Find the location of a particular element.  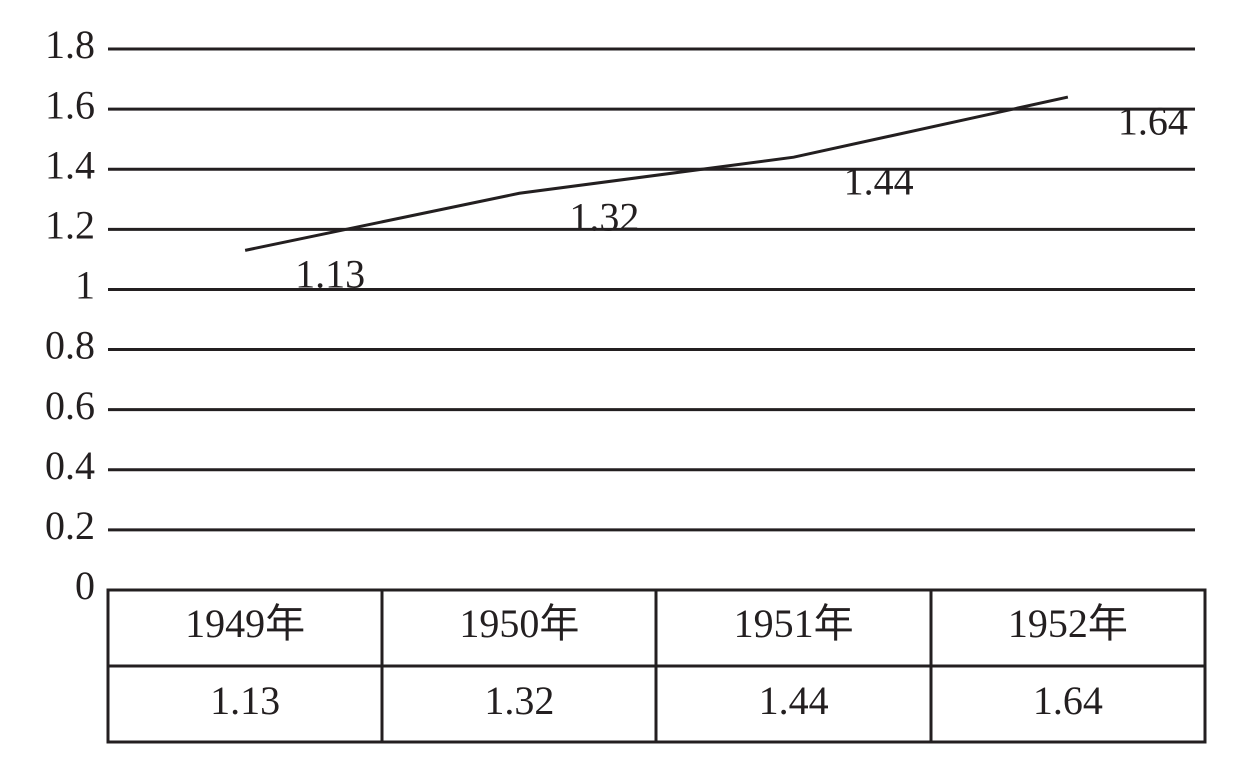

x-tick-label: 1951年 is located at coordinates (794, 623).